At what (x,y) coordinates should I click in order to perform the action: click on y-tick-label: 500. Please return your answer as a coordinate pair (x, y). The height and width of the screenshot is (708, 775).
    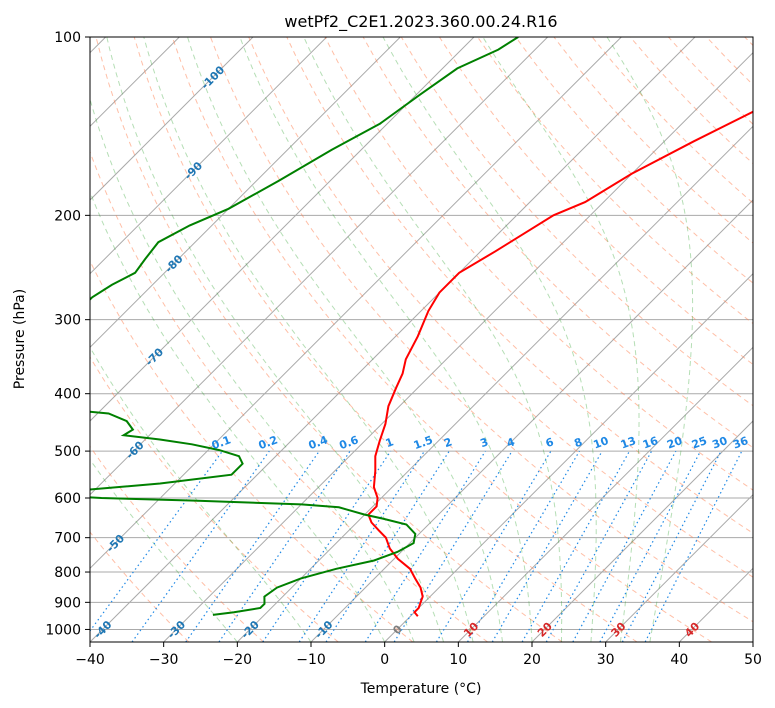
    Looking at the image, I should click on (67, 452).